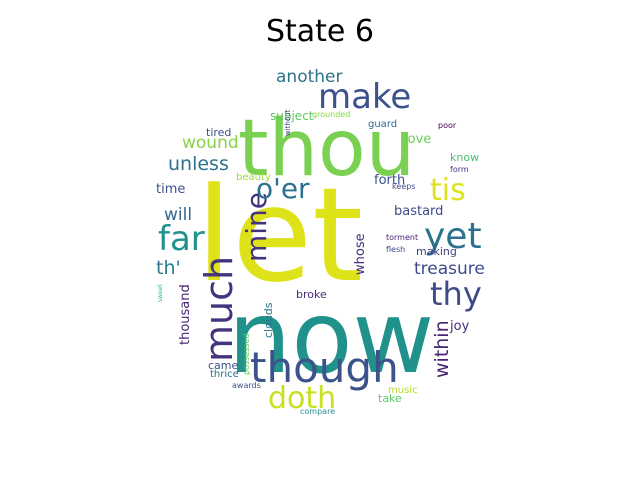  Describe the element at coordinates (418, 211) in the screenshot. I see `cloud-word-bastard: bastard` at that location.